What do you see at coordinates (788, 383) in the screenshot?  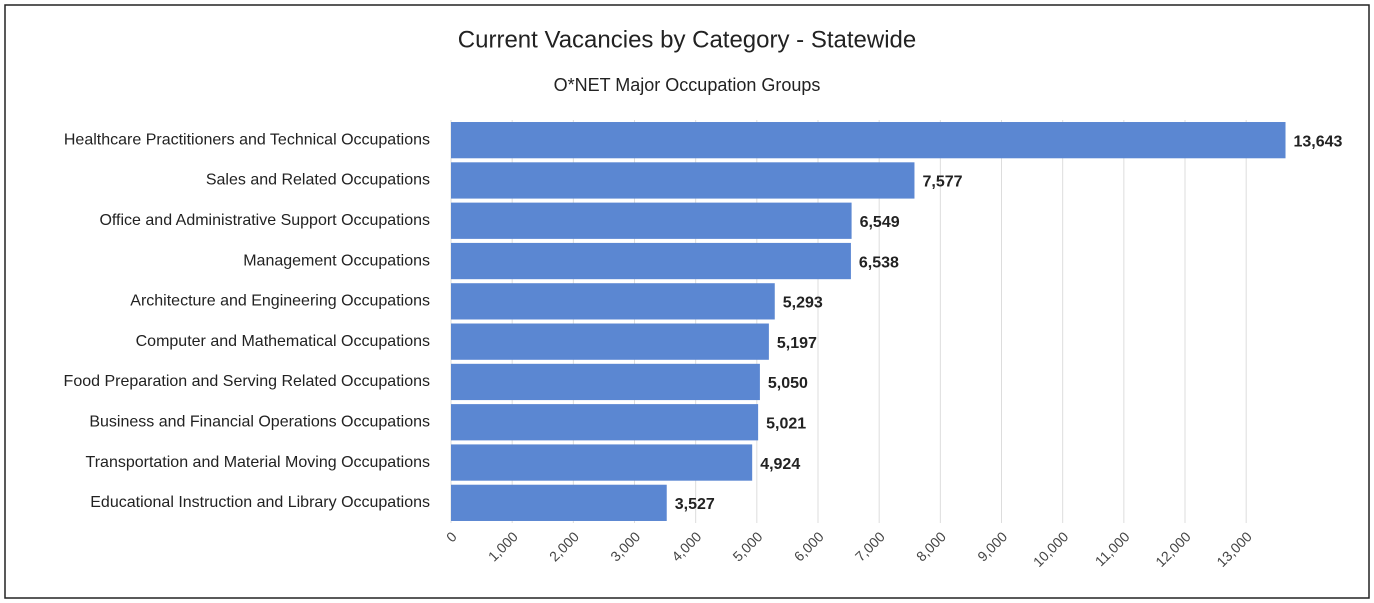 I see `data-label: 5,050` at bounding box center [788, 383].